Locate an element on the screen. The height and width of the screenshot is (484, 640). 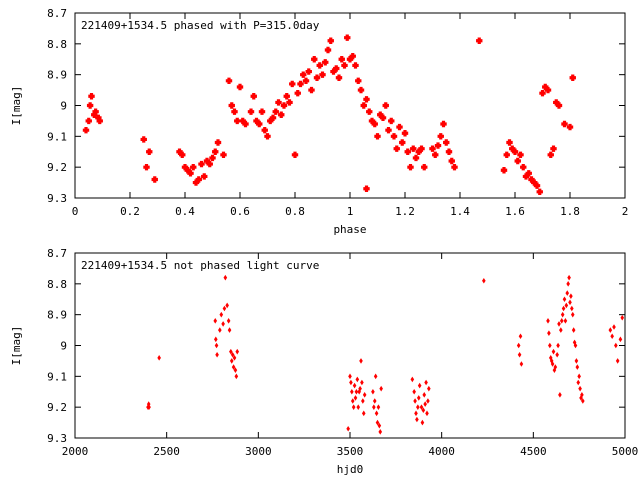
phased-x-tick-label: 0 is located at coordinates (75, 211).